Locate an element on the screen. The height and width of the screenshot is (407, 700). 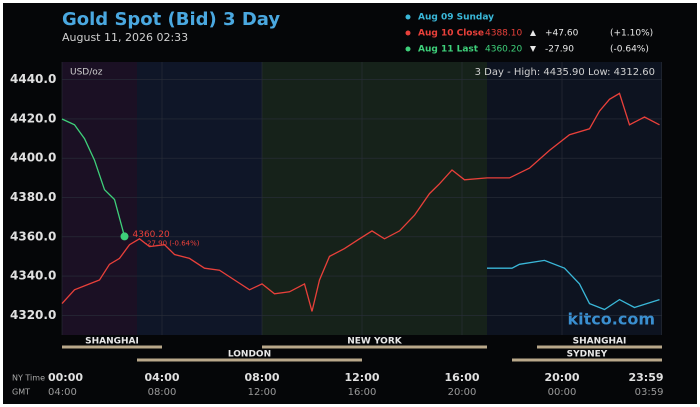
chart-title: Gold Spot (Bid) 3 Day is located at coordinates (171, 19).